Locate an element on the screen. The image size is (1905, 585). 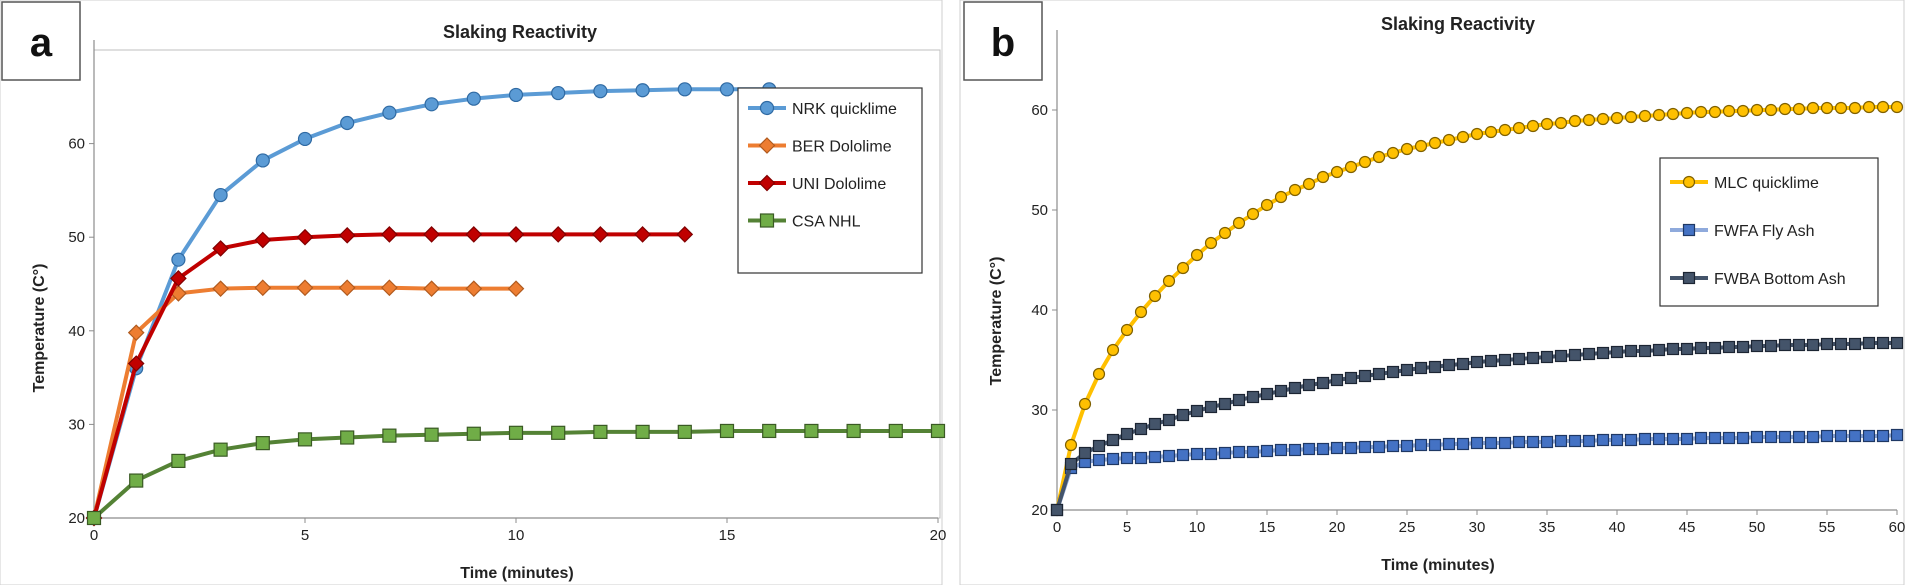
legend-item: FWFA Fly Ash is located at coordinates (1742, 231).